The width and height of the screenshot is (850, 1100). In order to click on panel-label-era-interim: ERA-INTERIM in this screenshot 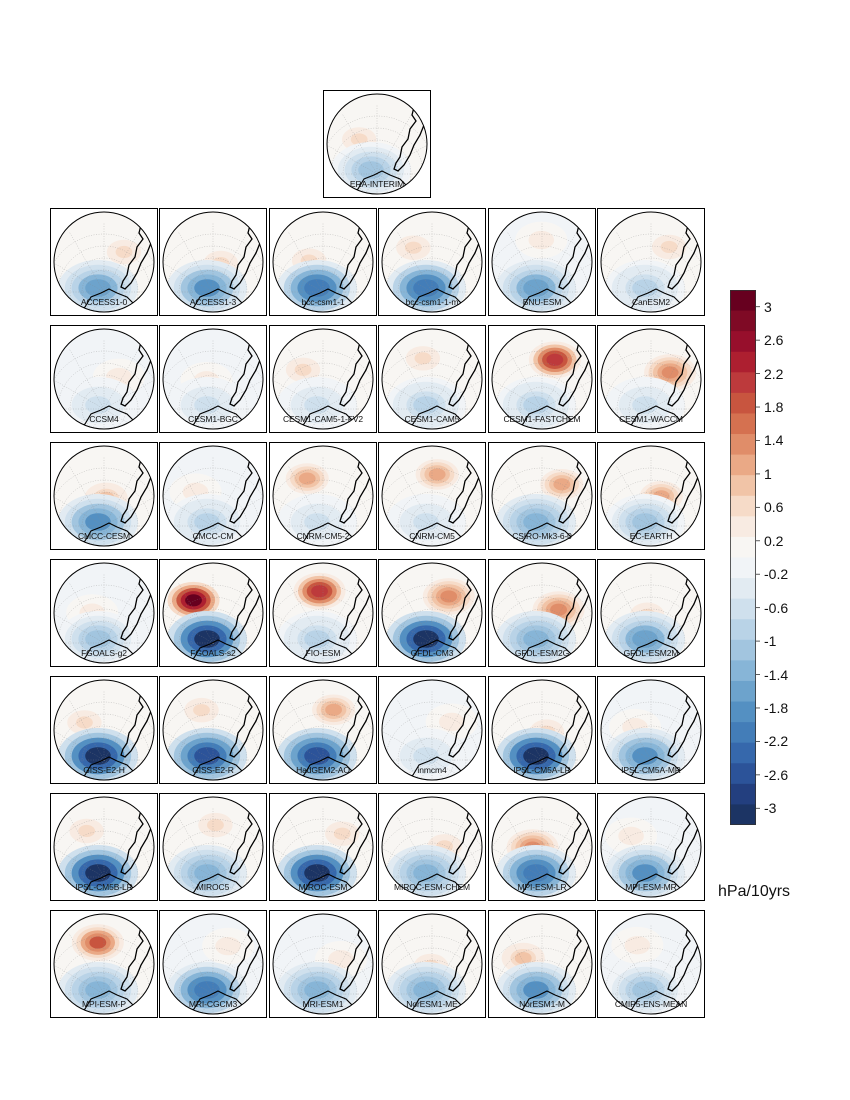, I will do `click(377, 184)`.